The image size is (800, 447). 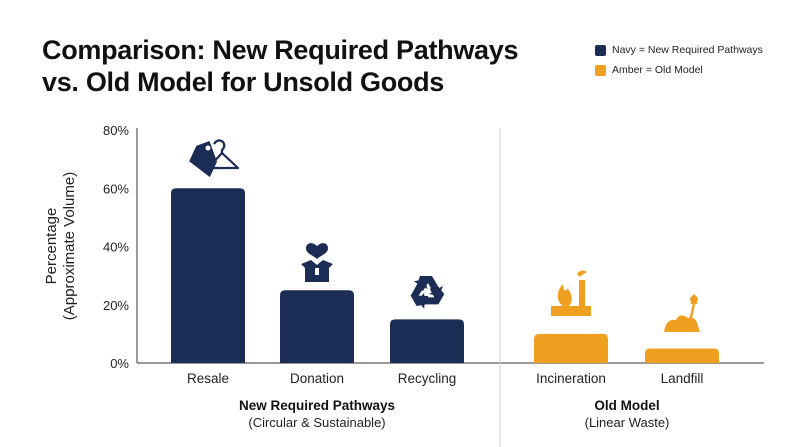 What do you see at coordinates (316, 422) in the screenshot?
I see `group-subtitle: (Circular & Sustainable)` at bounding box center [316, 422].